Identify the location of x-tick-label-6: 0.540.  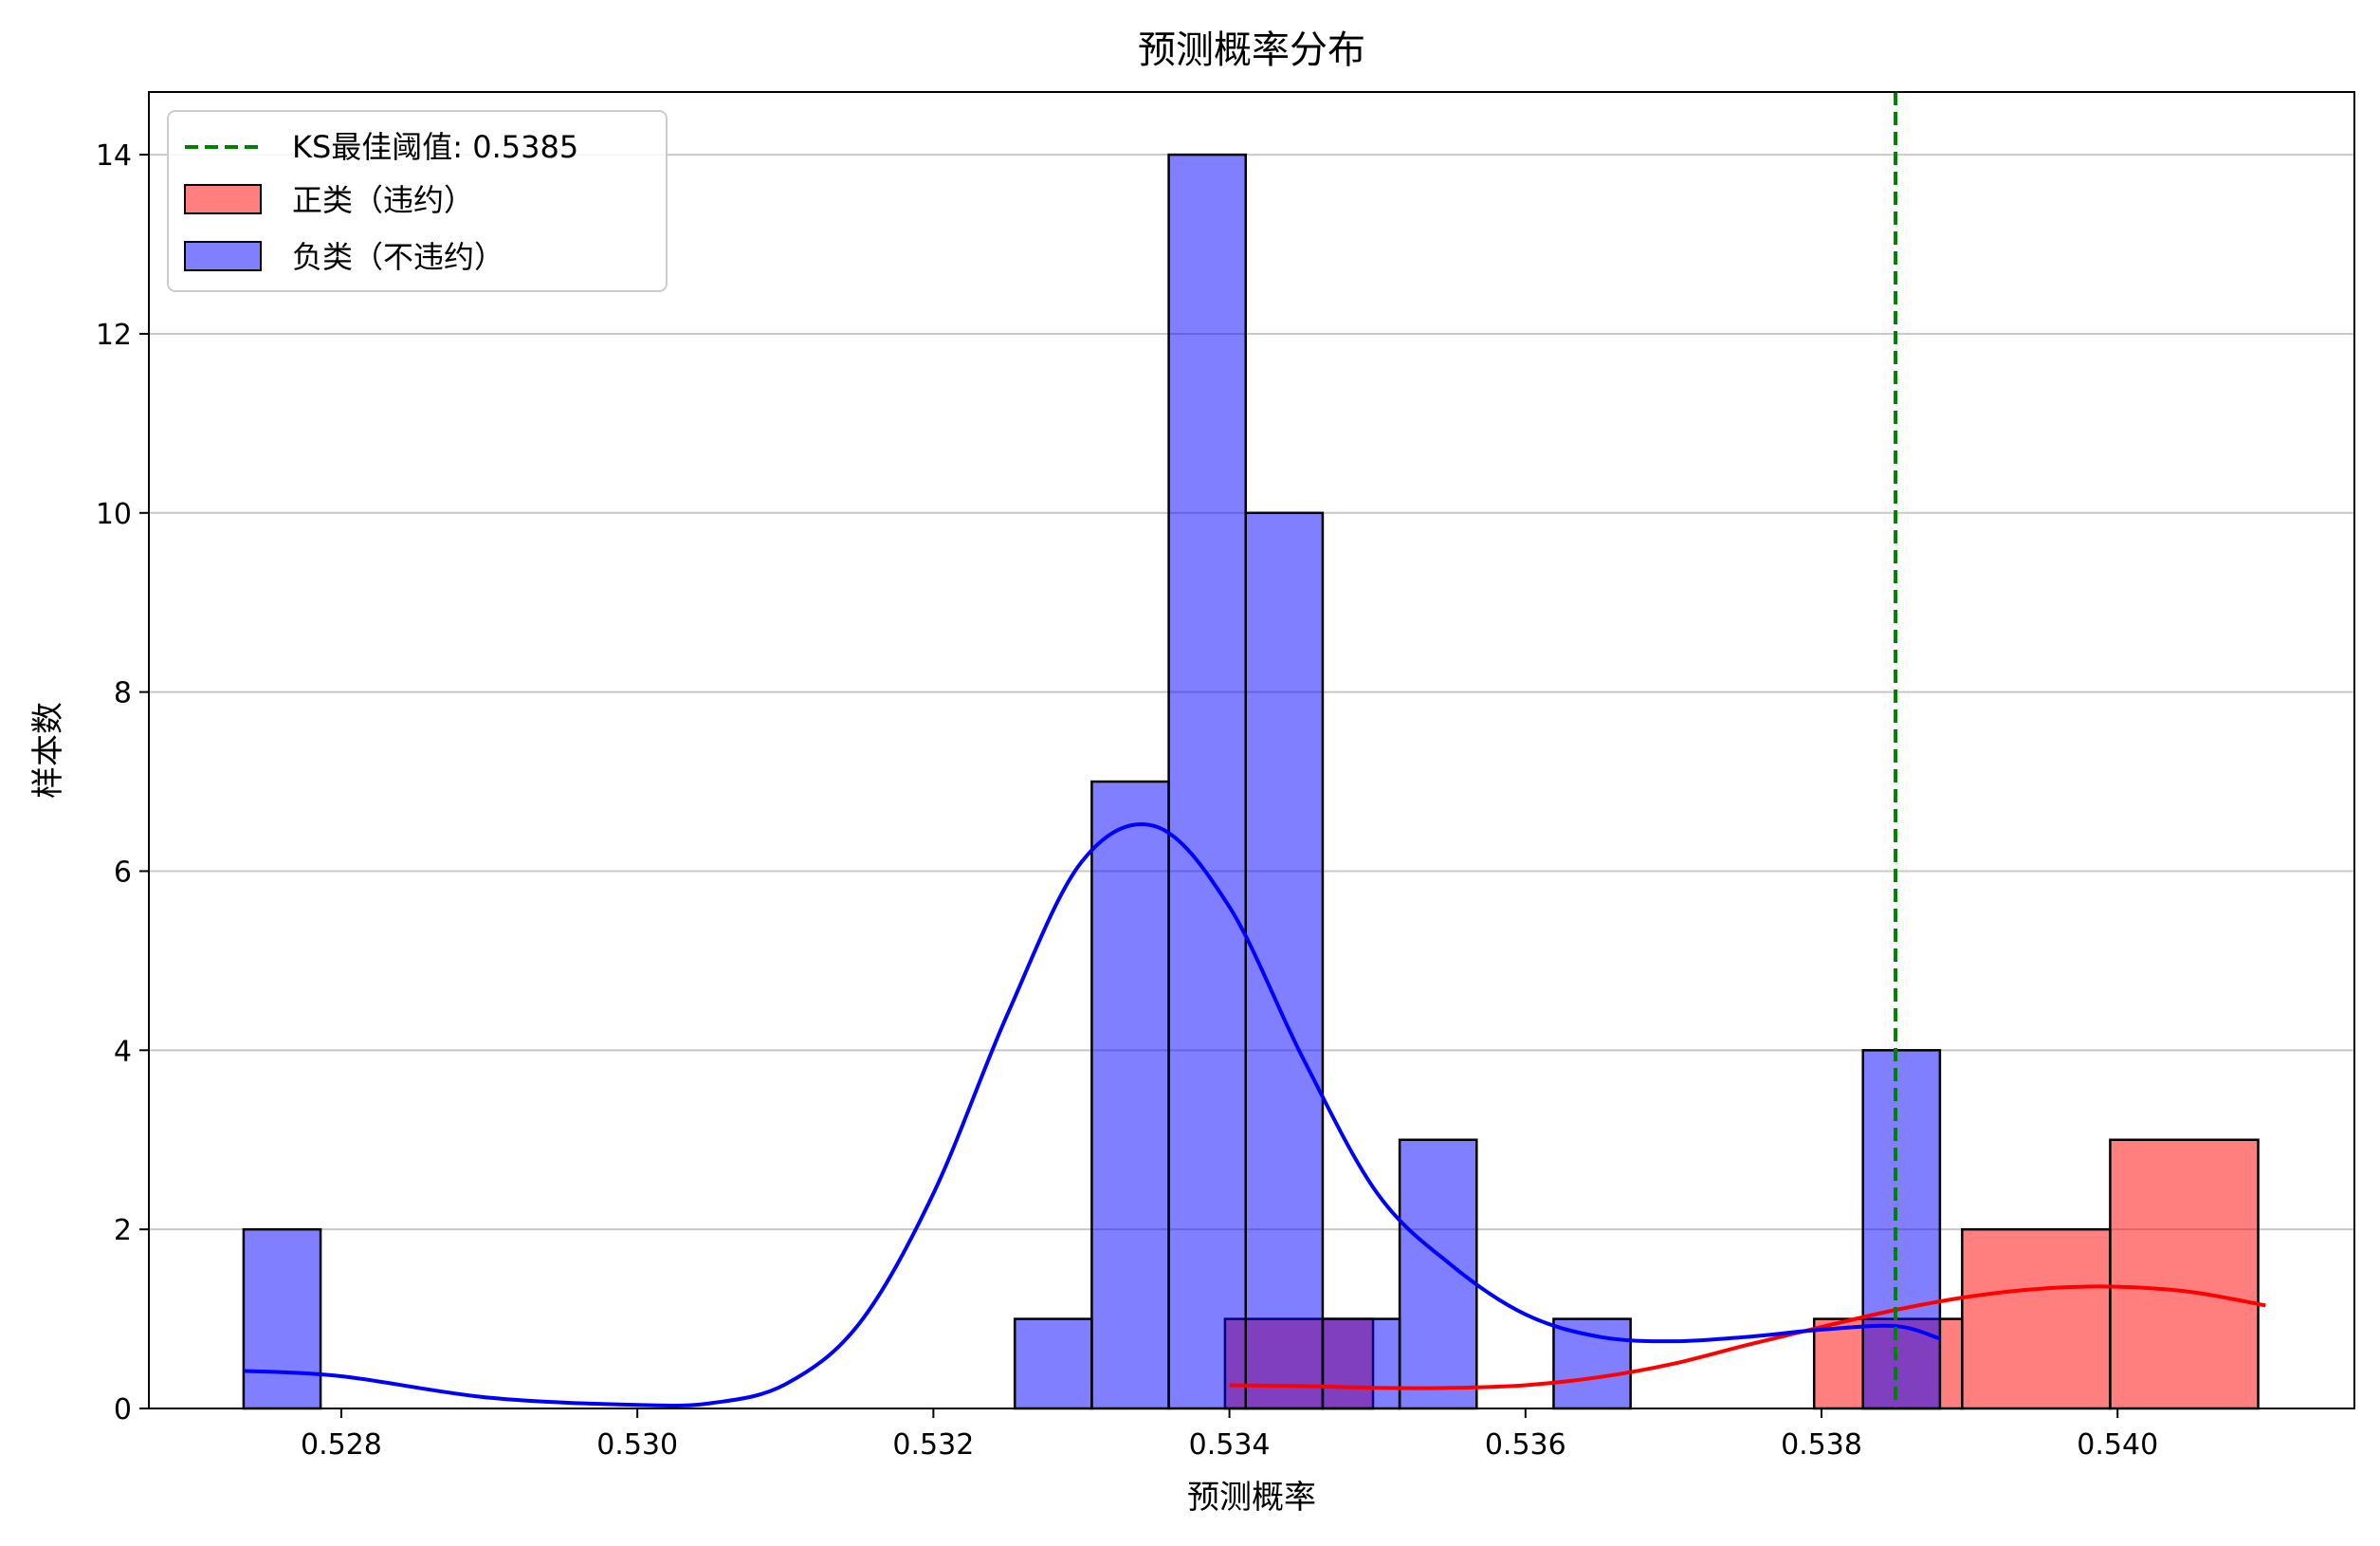
(2117, 1445).